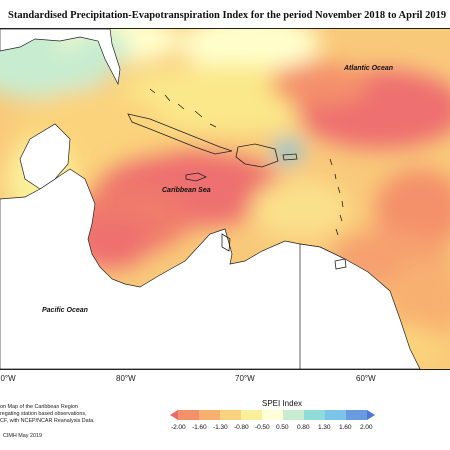  I want to click on legend-swatch-min, so click(174, 415).